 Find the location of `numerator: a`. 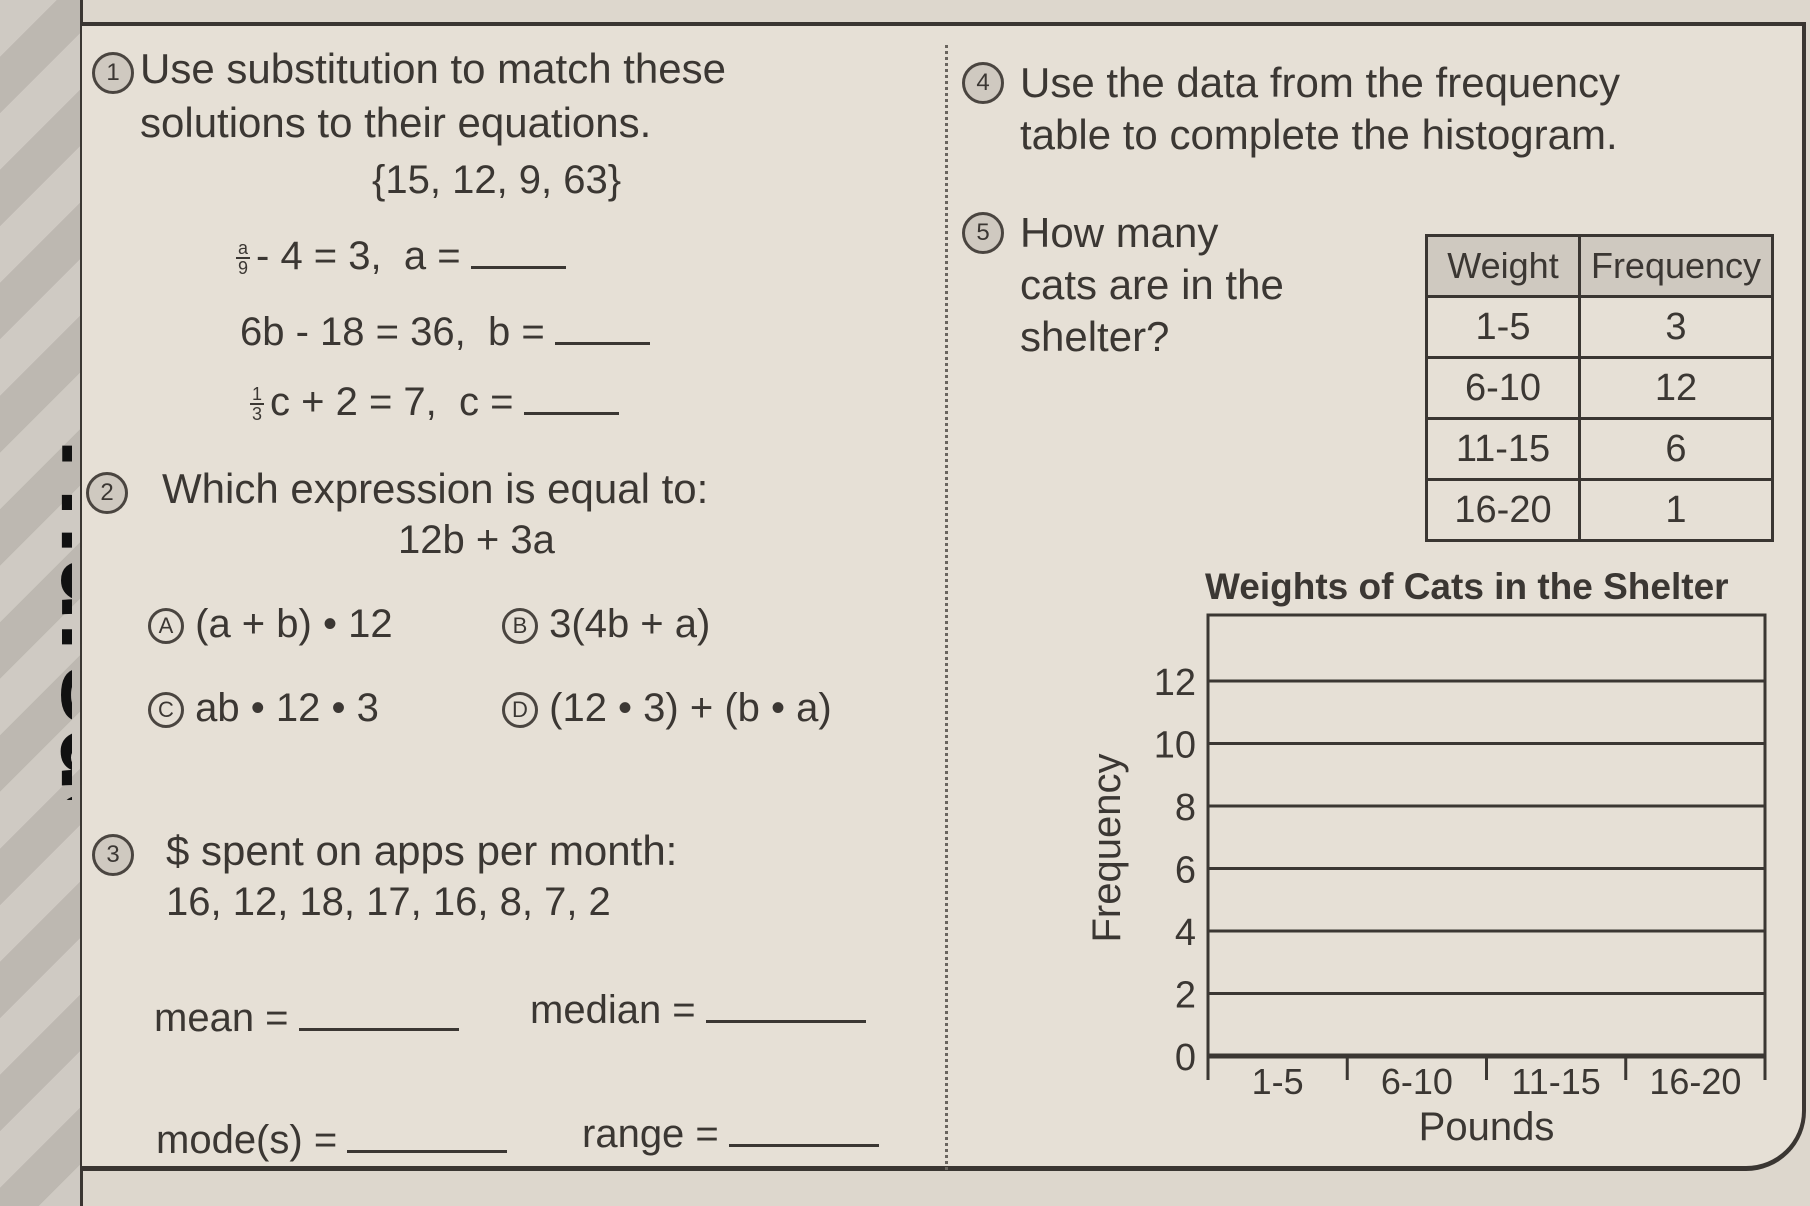

numerator: a is located at coordinates (243, 249).